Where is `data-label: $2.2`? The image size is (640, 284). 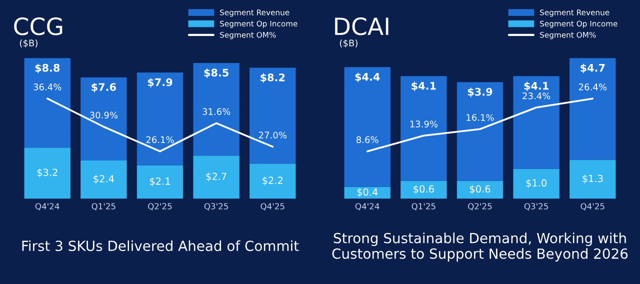 data-label: $2.2 is located at coordinates (272, 181).